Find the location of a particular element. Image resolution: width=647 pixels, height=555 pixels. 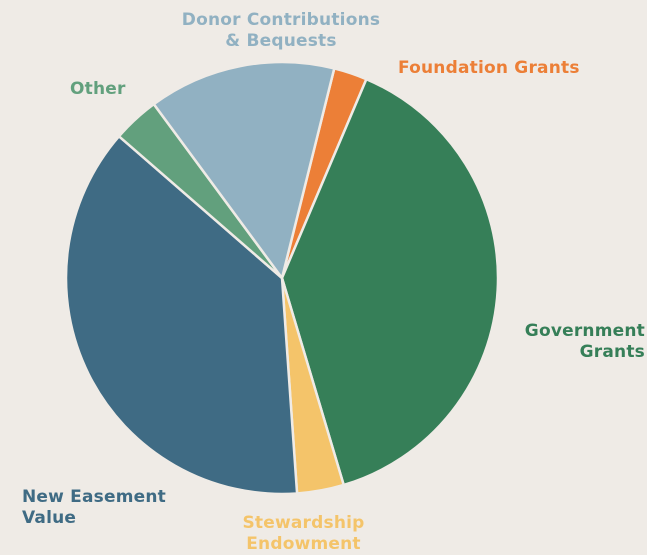

pie-slice-donor-contributions-bequests is located at coordinates (244, 170).